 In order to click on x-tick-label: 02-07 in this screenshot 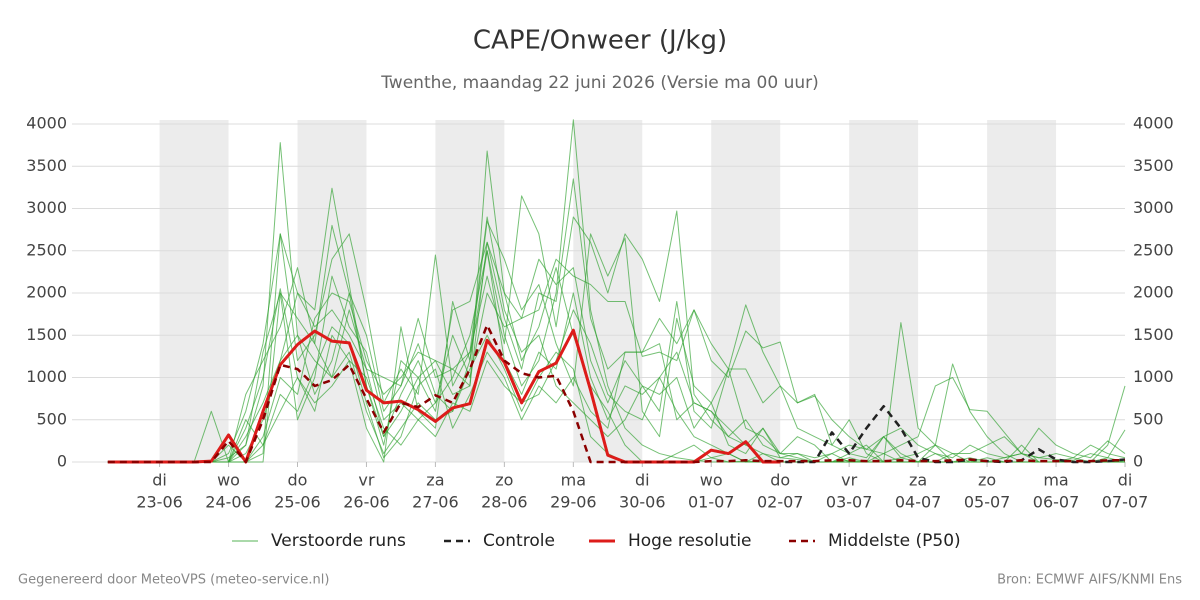, I will do `click(780, 502)`.